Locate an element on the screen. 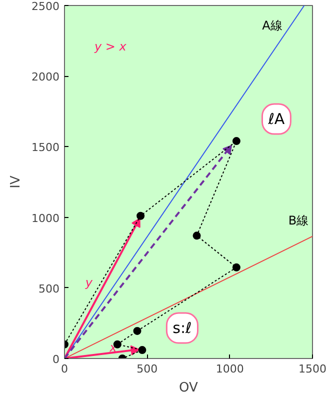  x-tick-label: 0 is located at coordinates (64, 369).